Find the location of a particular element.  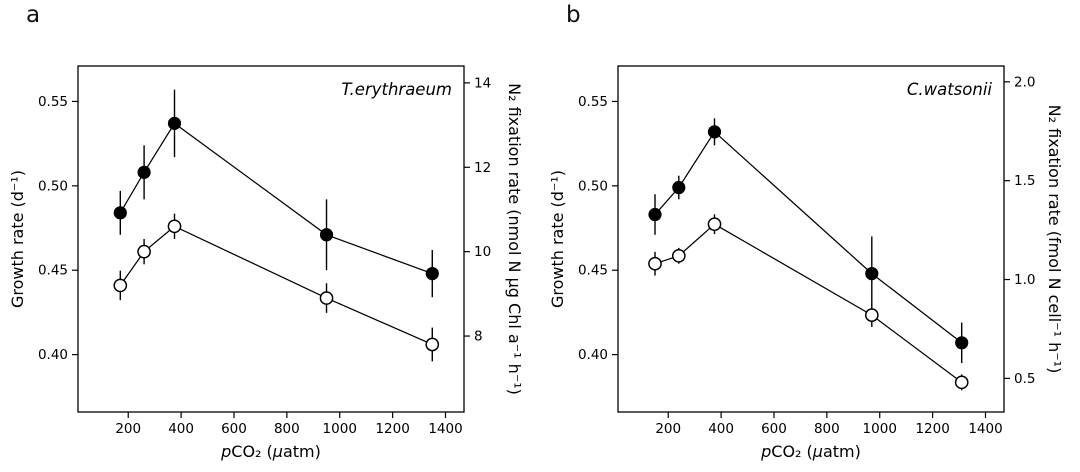

y-axis-label-right: N₂ fixation rate (fmol N cell⁻¹ h⁻¹) is located at coordinates (1054, 239).